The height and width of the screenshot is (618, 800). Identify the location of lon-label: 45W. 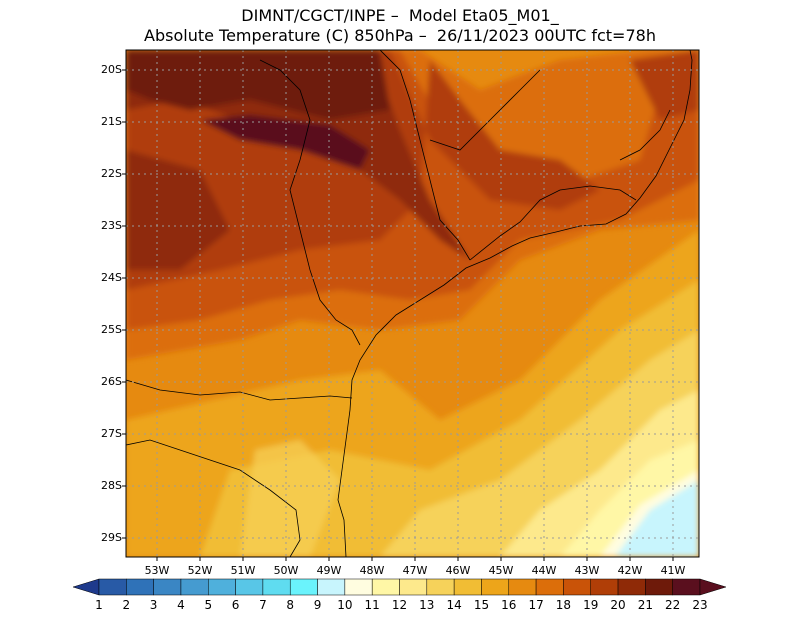
(501, 570).